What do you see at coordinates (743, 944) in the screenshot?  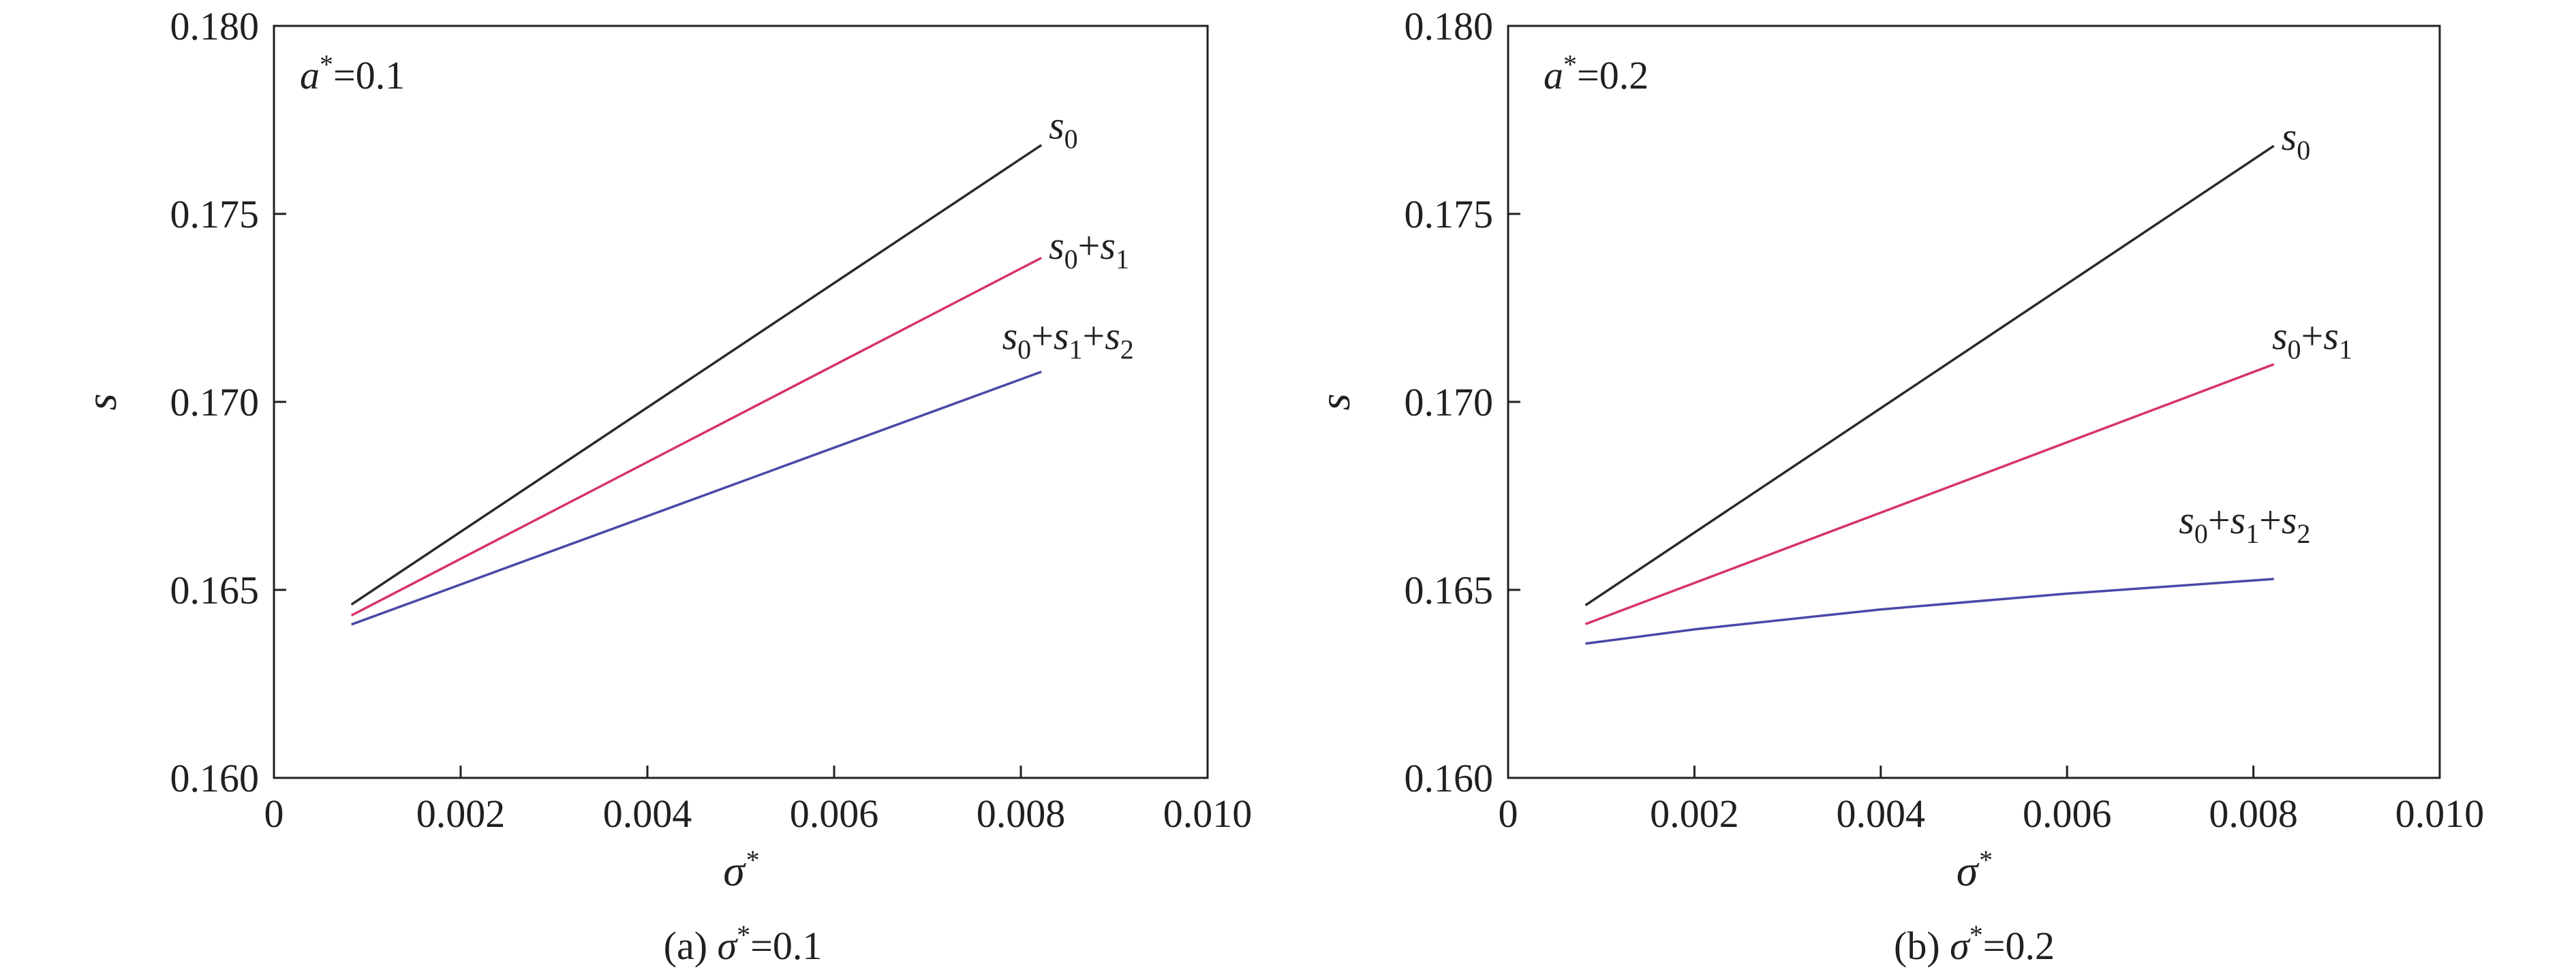 I see `panel-caption: (a) σ*=0.1` at bounding box center [743, 944].